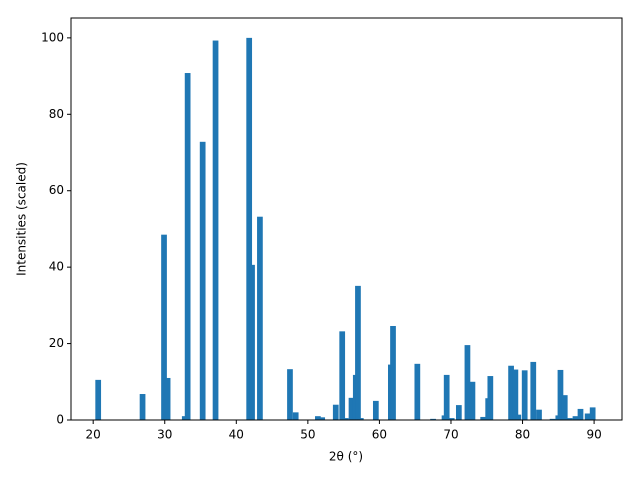  I want to click on x-tick-label: 90, so click(593, 435).